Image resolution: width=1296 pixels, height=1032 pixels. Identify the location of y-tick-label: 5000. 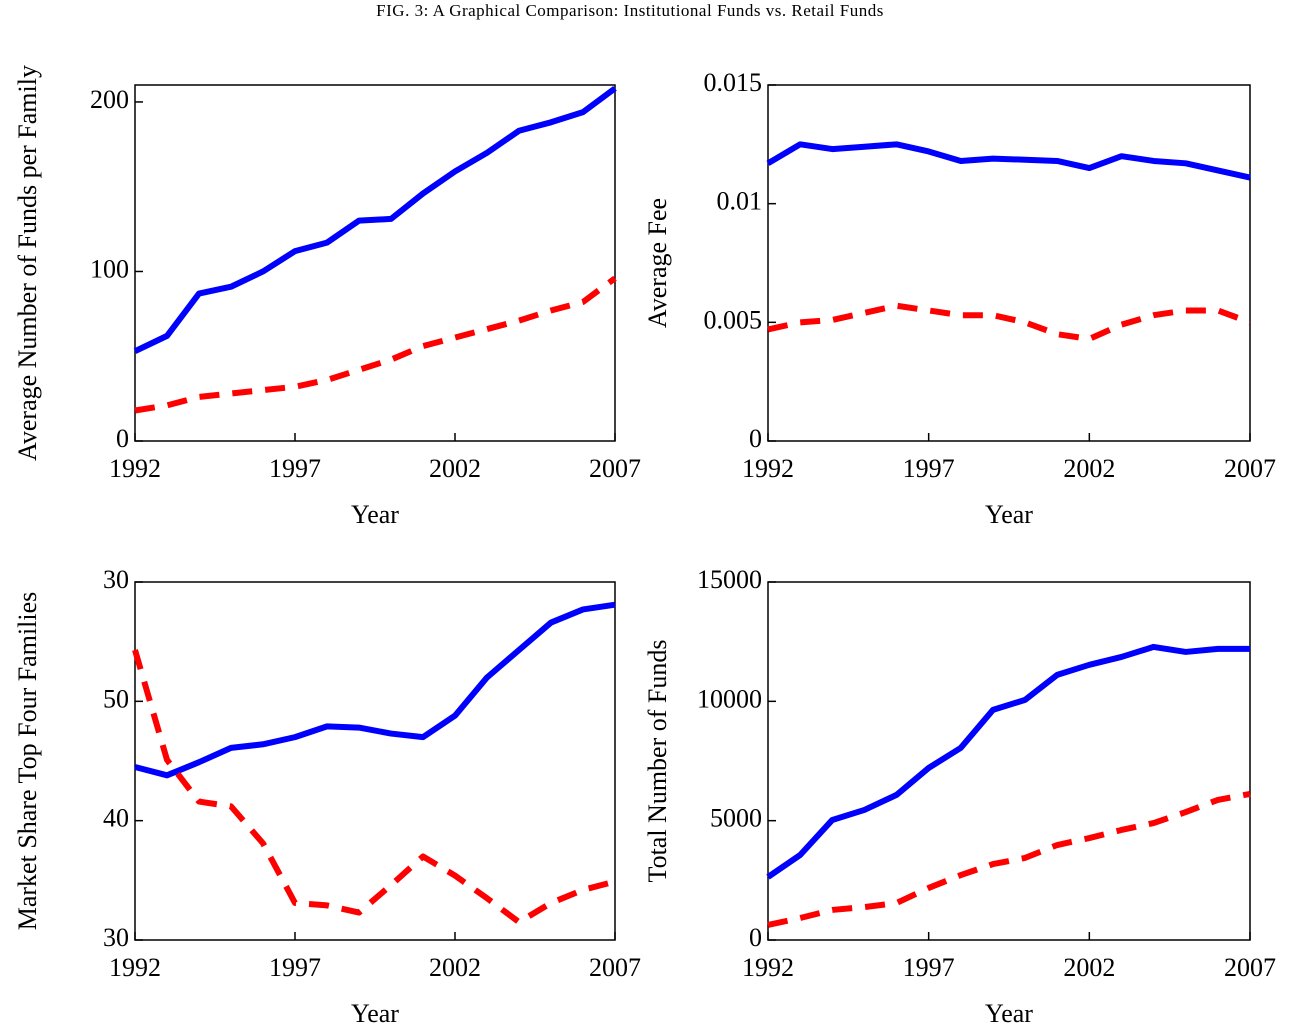
(736, 818).